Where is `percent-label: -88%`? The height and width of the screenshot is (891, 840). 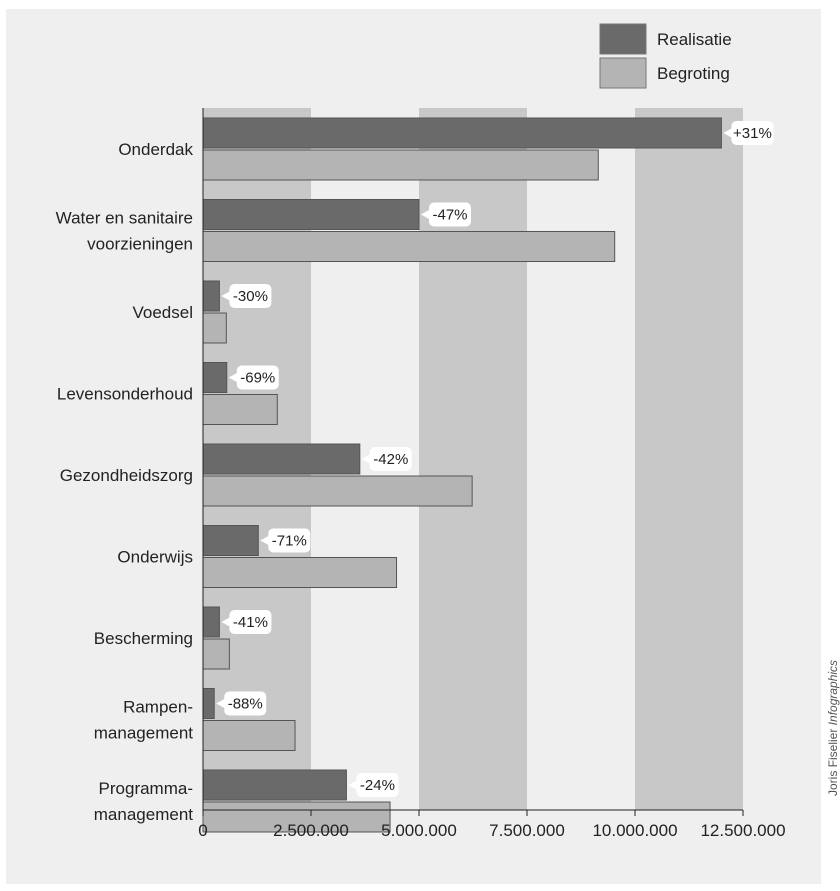 percent-label: -88% is located at coordinates (245, 704).